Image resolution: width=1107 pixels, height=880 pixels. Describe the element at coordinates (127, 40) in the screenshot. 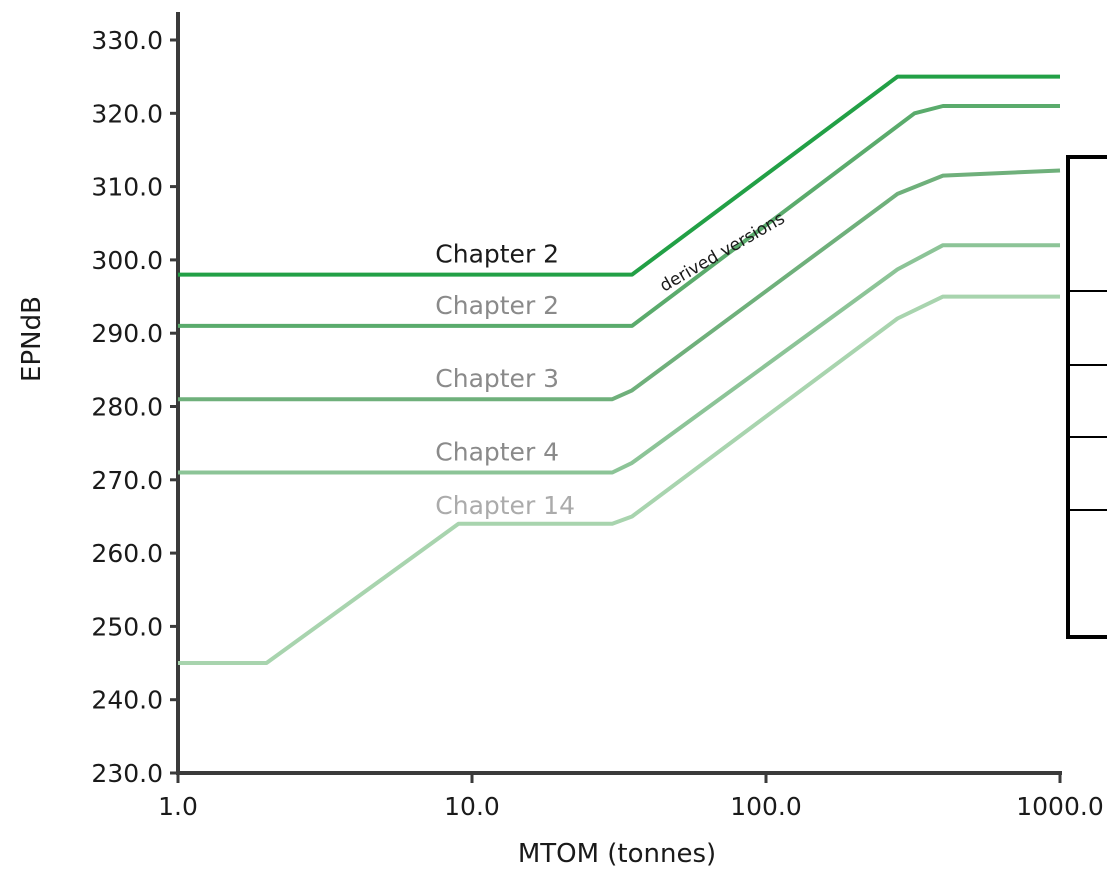

I see `y-tick-label: 330.0` at that location.